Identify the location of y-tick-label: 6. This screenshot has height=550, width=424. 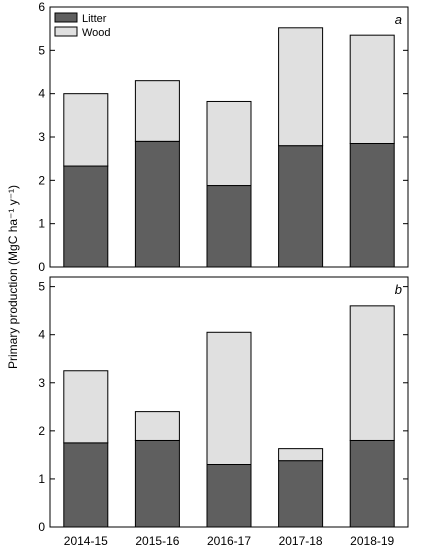
(41, 7).